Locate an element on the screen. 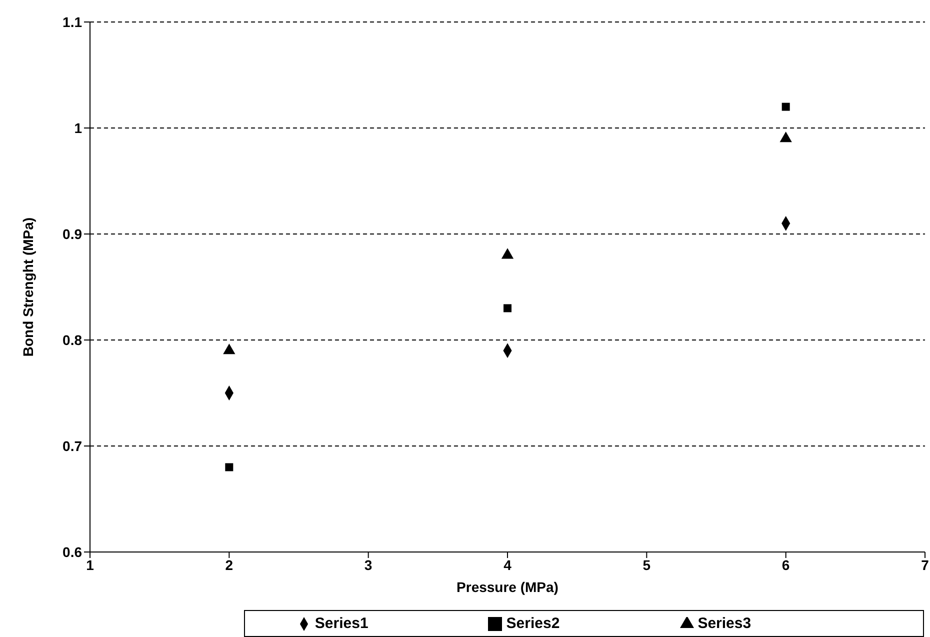 The width and height of the screenshot is (930, 637). y-axis-title: Bond Strenght (MPa) is located at coordinates (28, 287).